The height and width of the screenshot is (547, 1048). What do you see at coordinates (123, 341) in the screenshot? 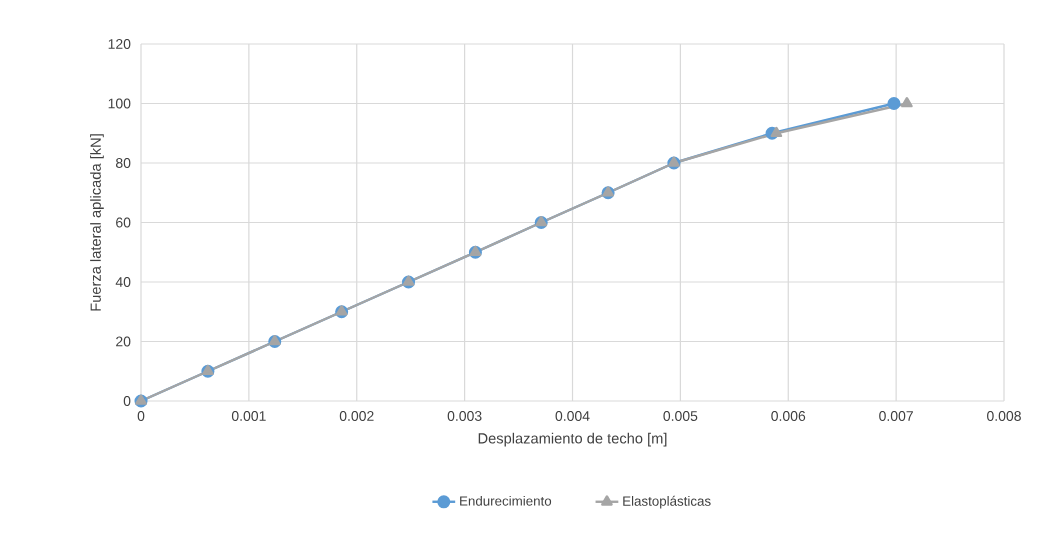
I see `y-tick-label: 20` at bounding box center [123, 341].